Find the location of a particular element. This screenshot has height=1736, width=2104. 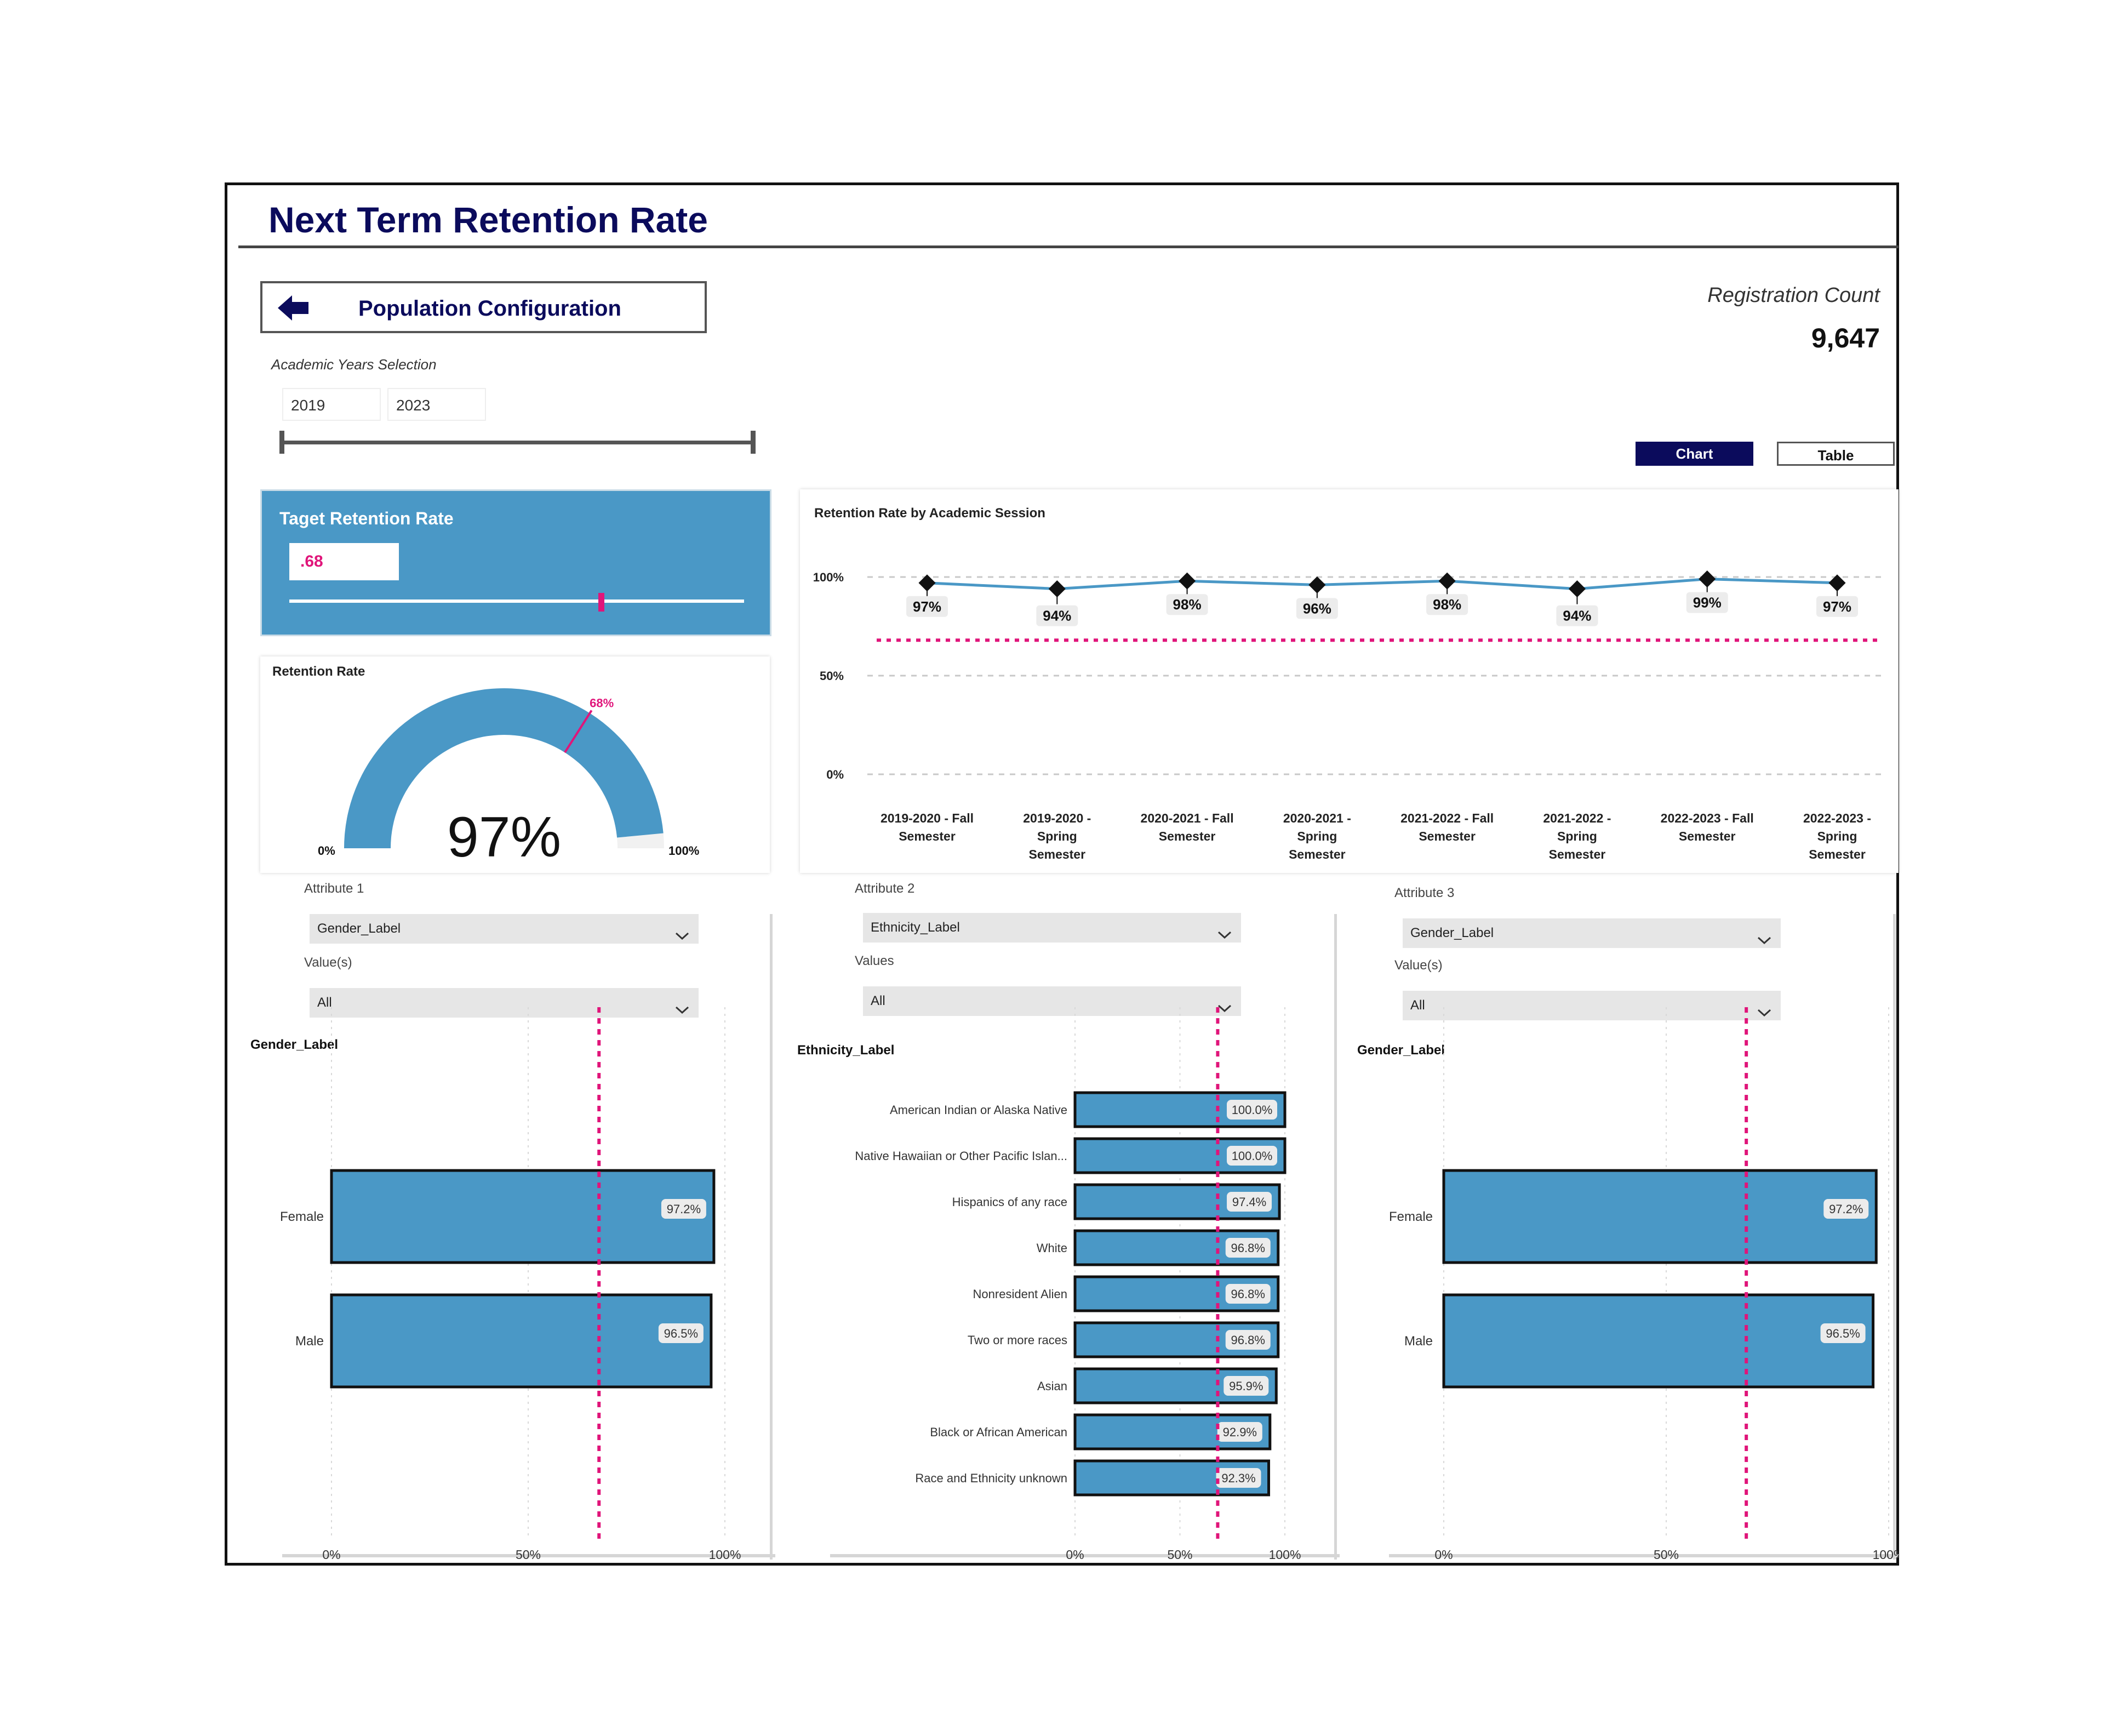

bar-chart-category-label: Male is located at coordinates (1419, 1341).